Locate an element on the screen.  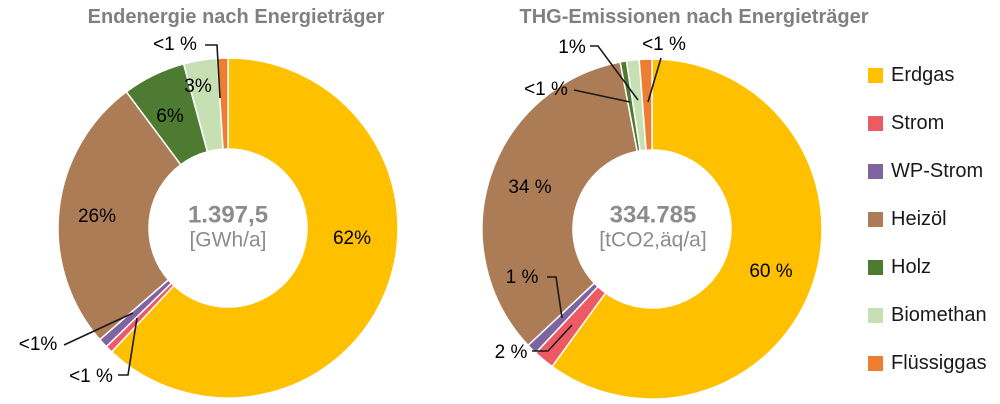
center-total-endenergie: 1.397,5 [GWh/a] is located at coordinates (228, 226).